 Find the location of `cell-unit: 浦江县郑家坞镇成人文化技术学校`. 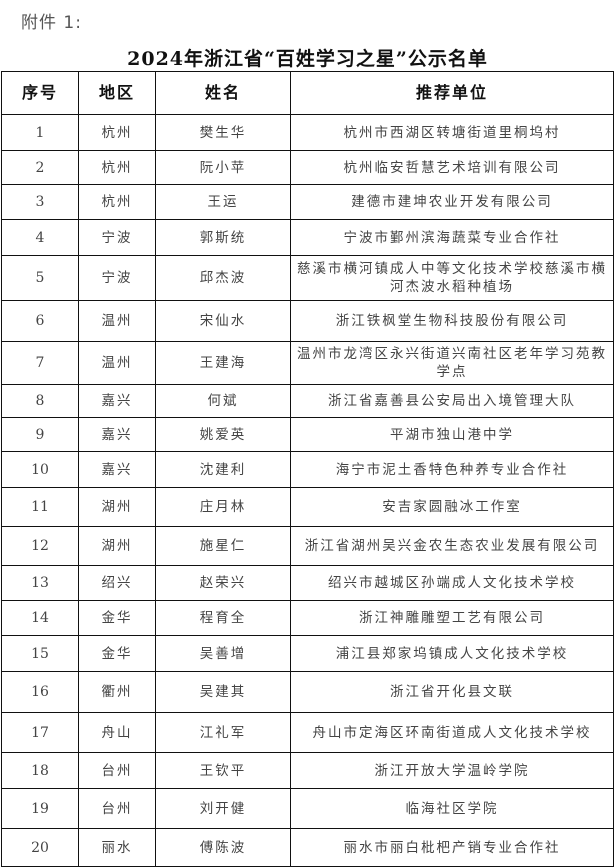

cell-unit: 浦江县郑家坞镇成人文化技术学校 is located at coordinates (452, 653).